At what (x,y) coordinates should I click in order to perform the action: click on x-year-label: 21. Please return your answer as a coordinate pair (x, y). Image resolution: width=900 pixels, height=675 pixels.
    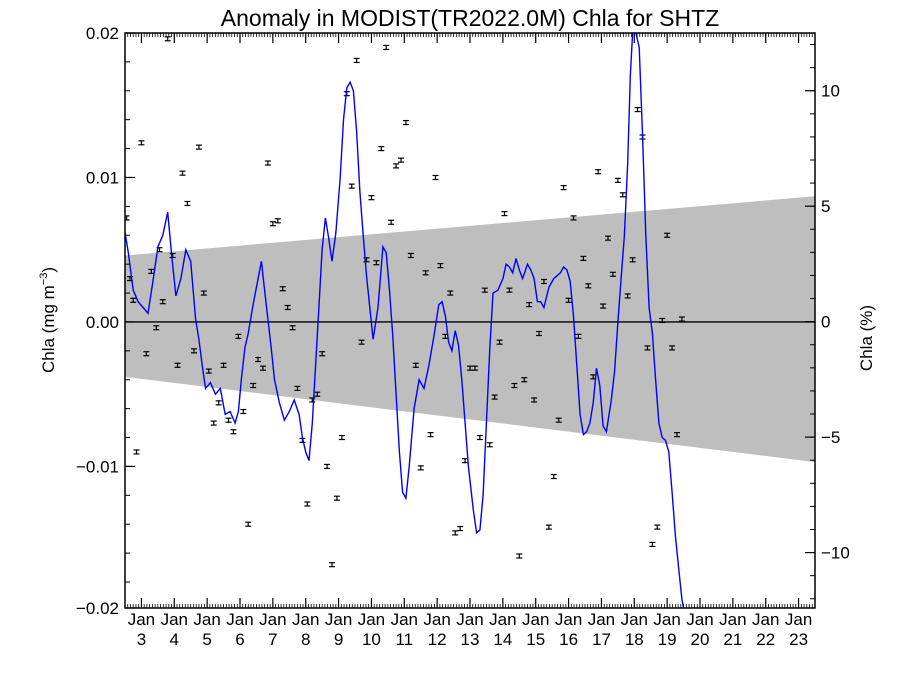
    Looking at the image, I should click on (732, 639).